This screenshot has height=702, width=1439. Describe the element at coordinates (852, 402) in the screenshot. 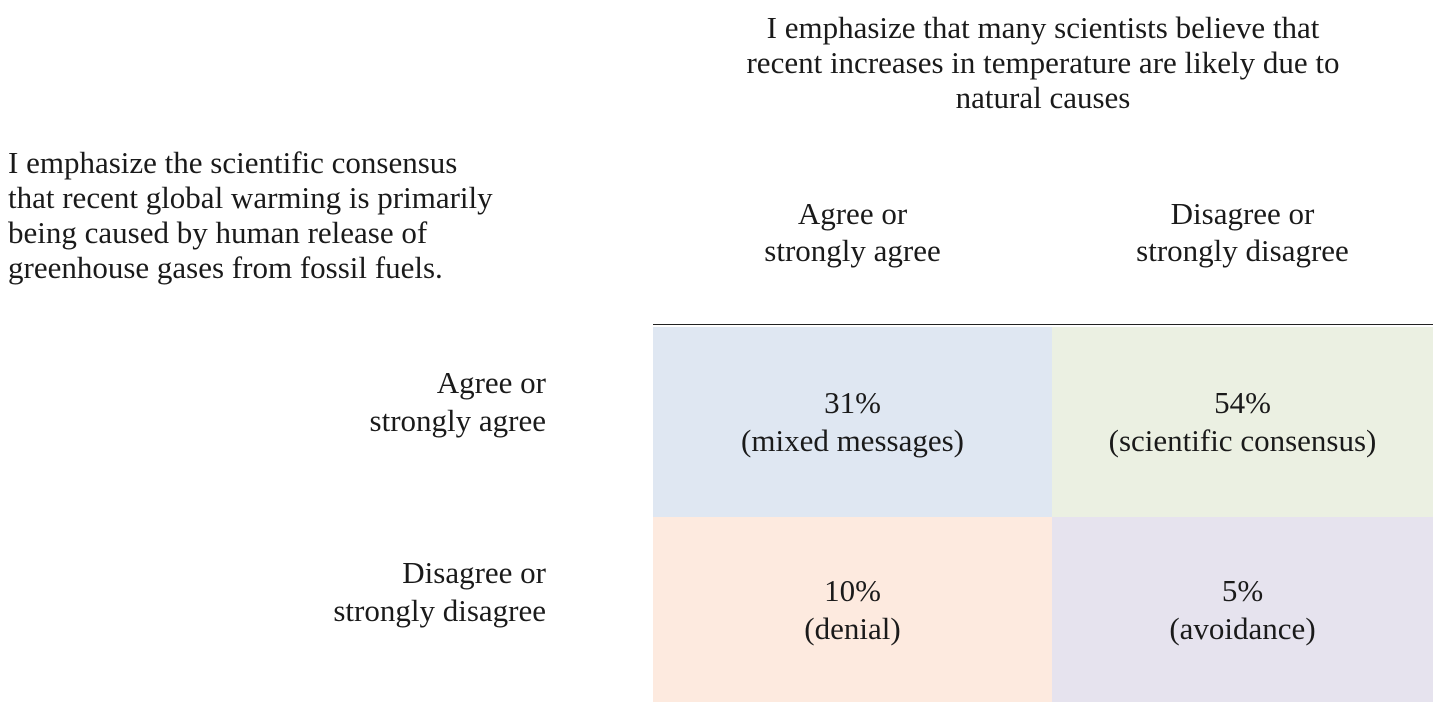

I see `cell-share: 31%` at that location.